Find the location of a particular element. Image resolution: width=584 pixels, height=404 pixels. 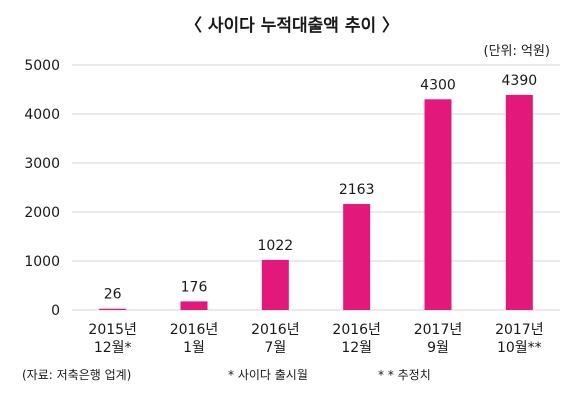

x-tick-label-month: 12월 is located at coordinates (356, 348).